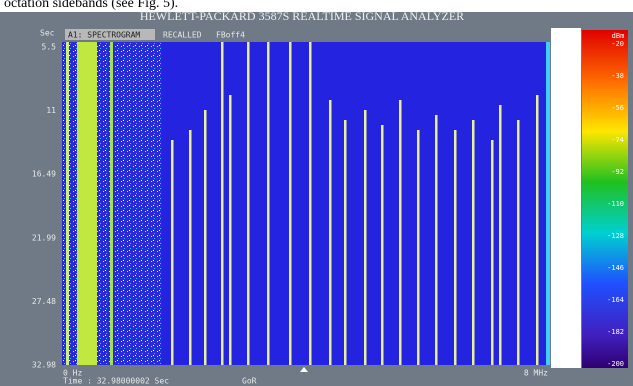 The width and height of the screenshot is (633, 386). What do you see at coordinates (617, 108) in the screenshot?
I see `colorbar-label: -56` at bounding box center [617, 108].